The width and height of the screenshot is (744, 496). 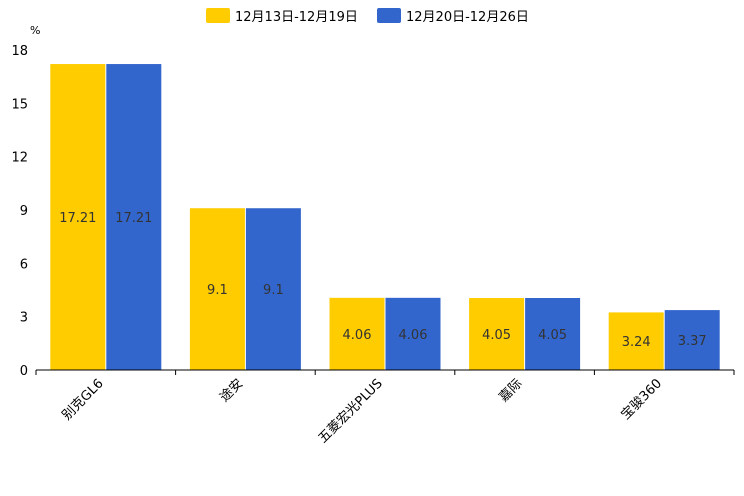 What do you see at coordinates (510, 390) in the screenshot?
I see `x-tick-label: 嘉际` at bounding box center [510, 390].